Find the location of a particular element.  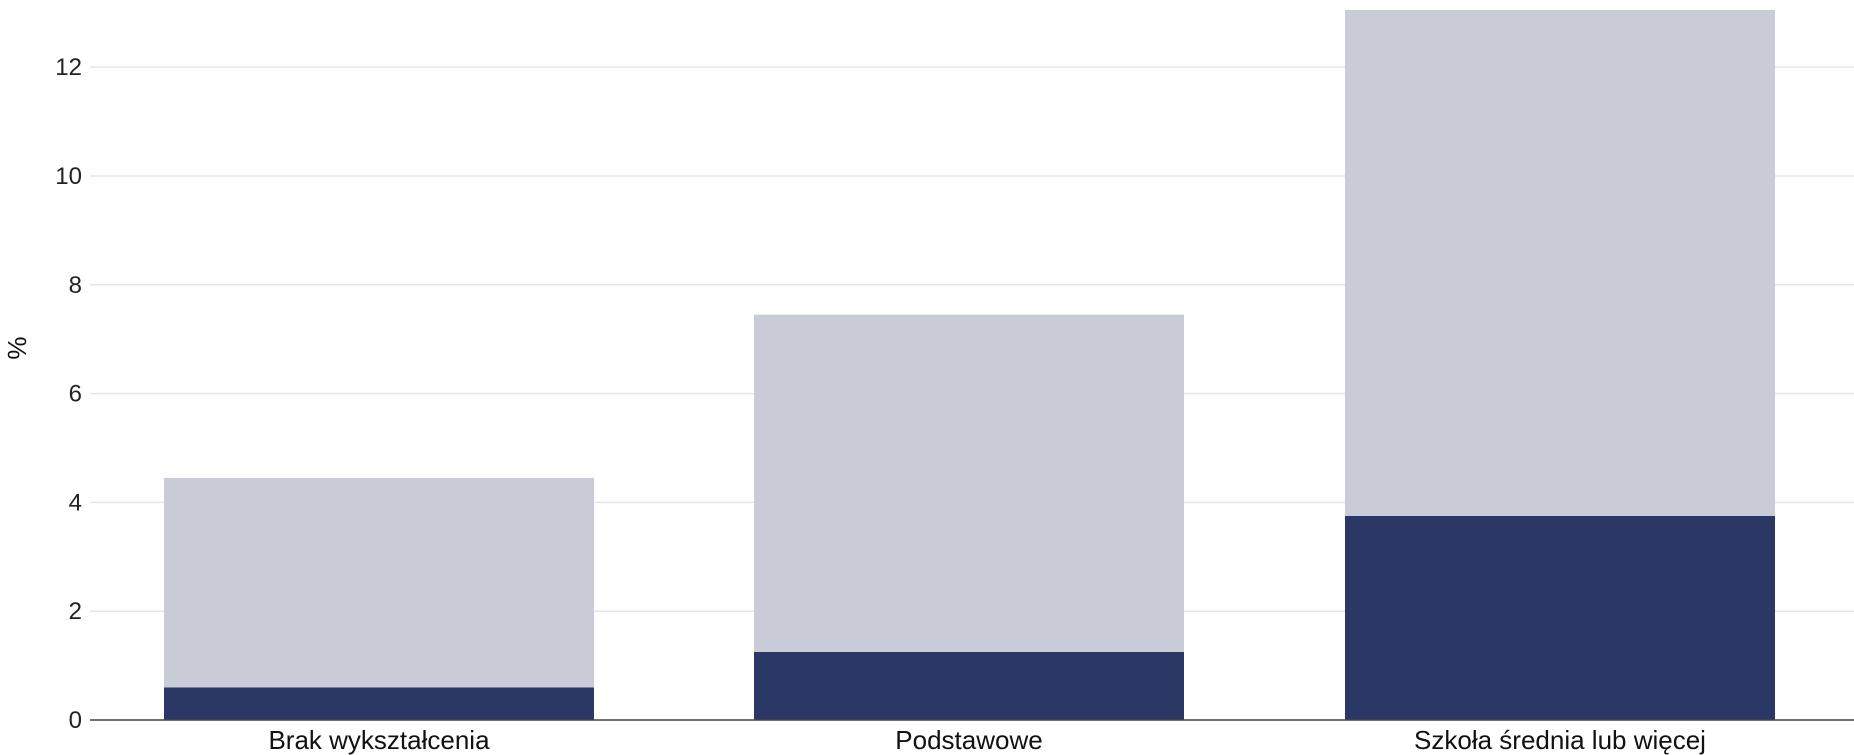

x-tick-label: Podstawowe is located at coordinates (968, 740).